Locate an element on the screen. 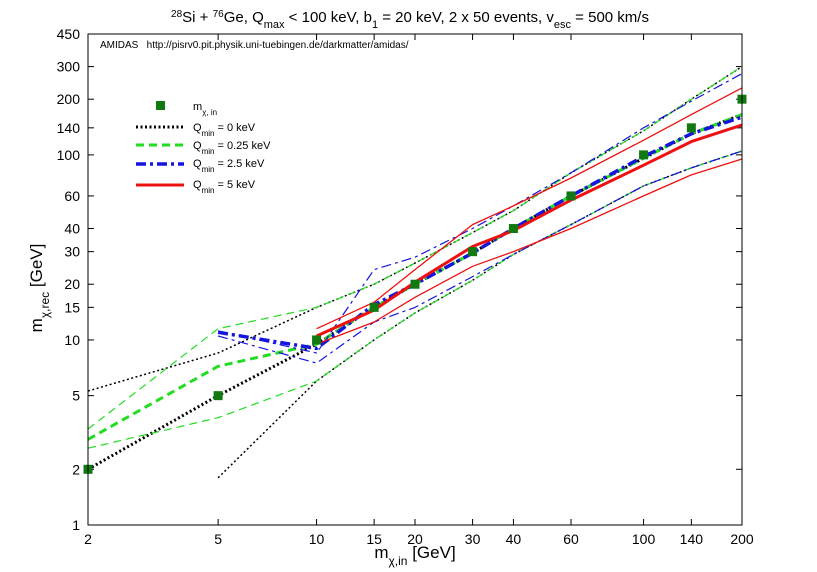 Image resolution: width=817 pixels, height=572 pixels. y-axis-label: mχ,rec [GeV] is located at coordinates (39, 288).